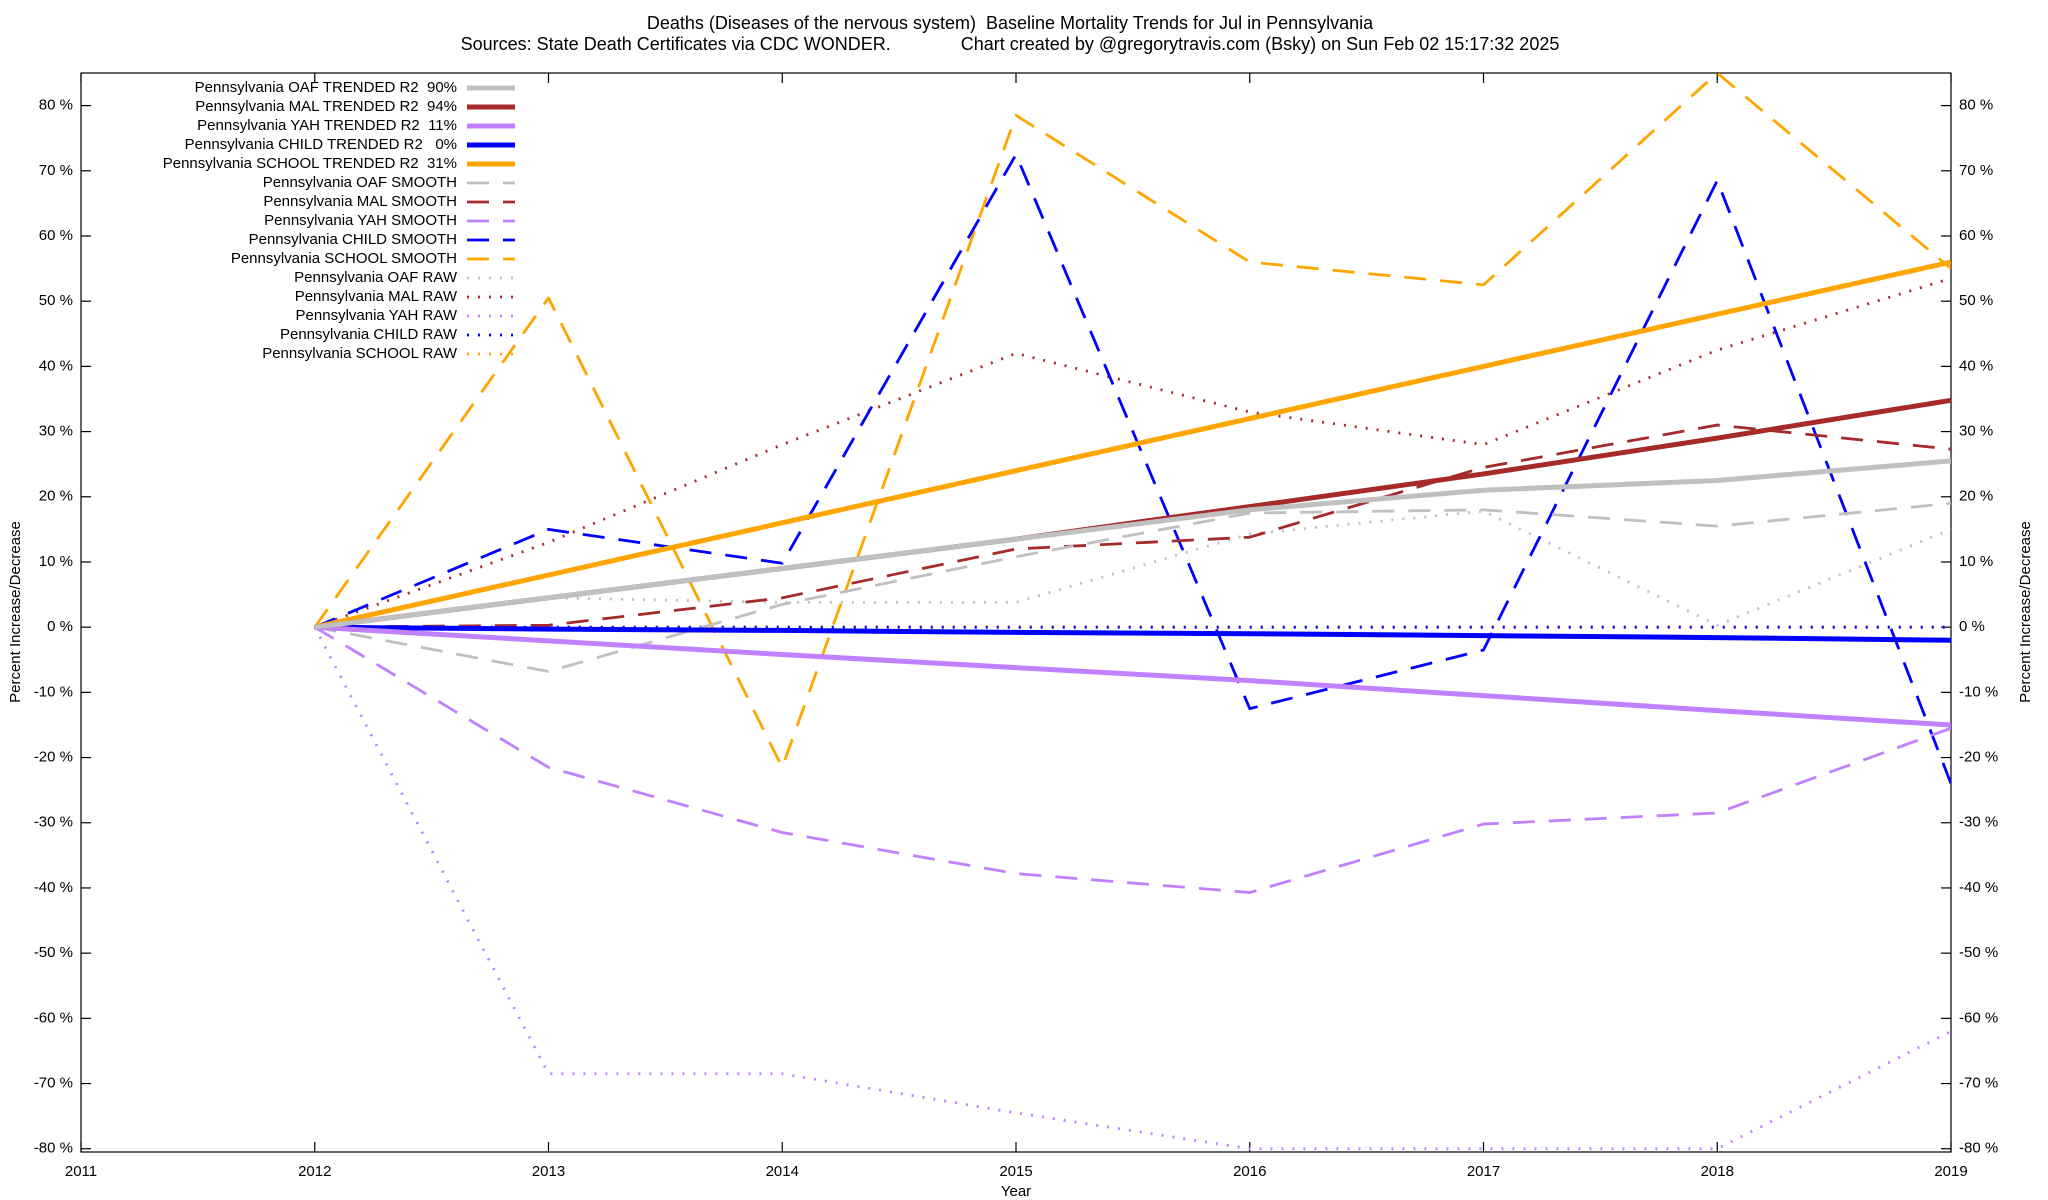 The width and height of the screenshot is (2048, 1200). What do you see at coordinates (56, 561) in the screenshot?
I see `y-tick-label: 10 %` at bounding box center [56, 561].